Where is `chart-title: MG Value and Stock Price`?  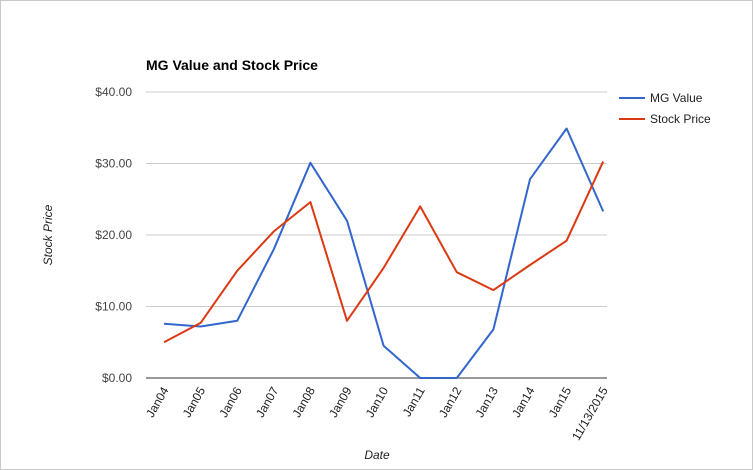
chart-title: MG Value and Stock Price is located at coordinates (232, 65).